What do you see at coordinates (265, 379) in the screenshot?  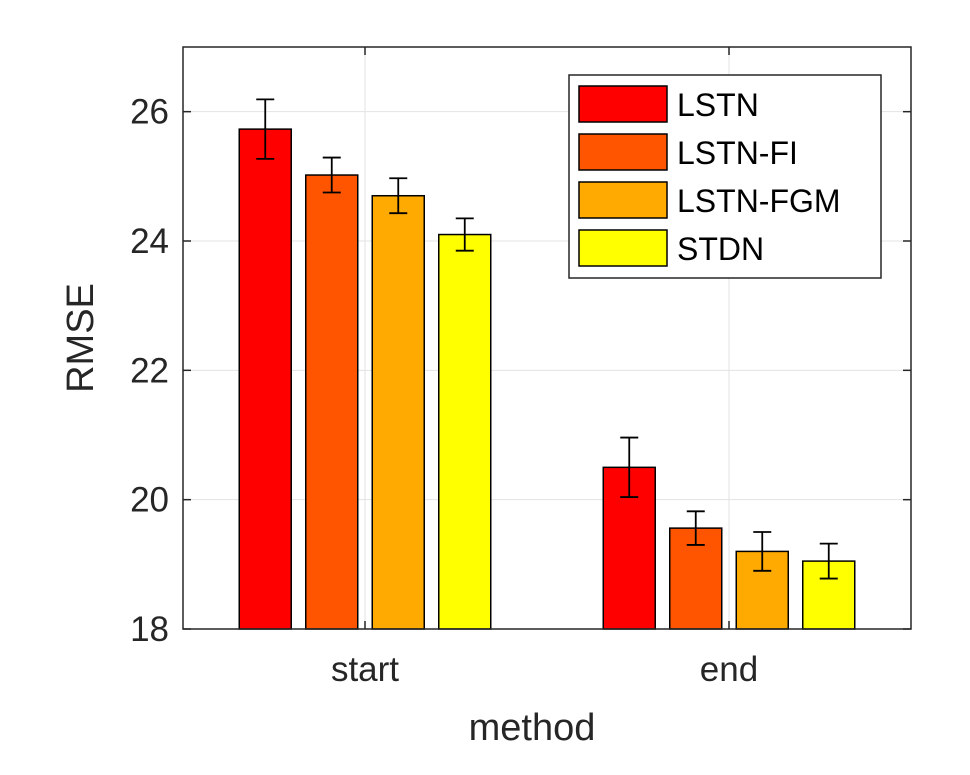 I see `bar-lstn` at bounding box center [265, 379].